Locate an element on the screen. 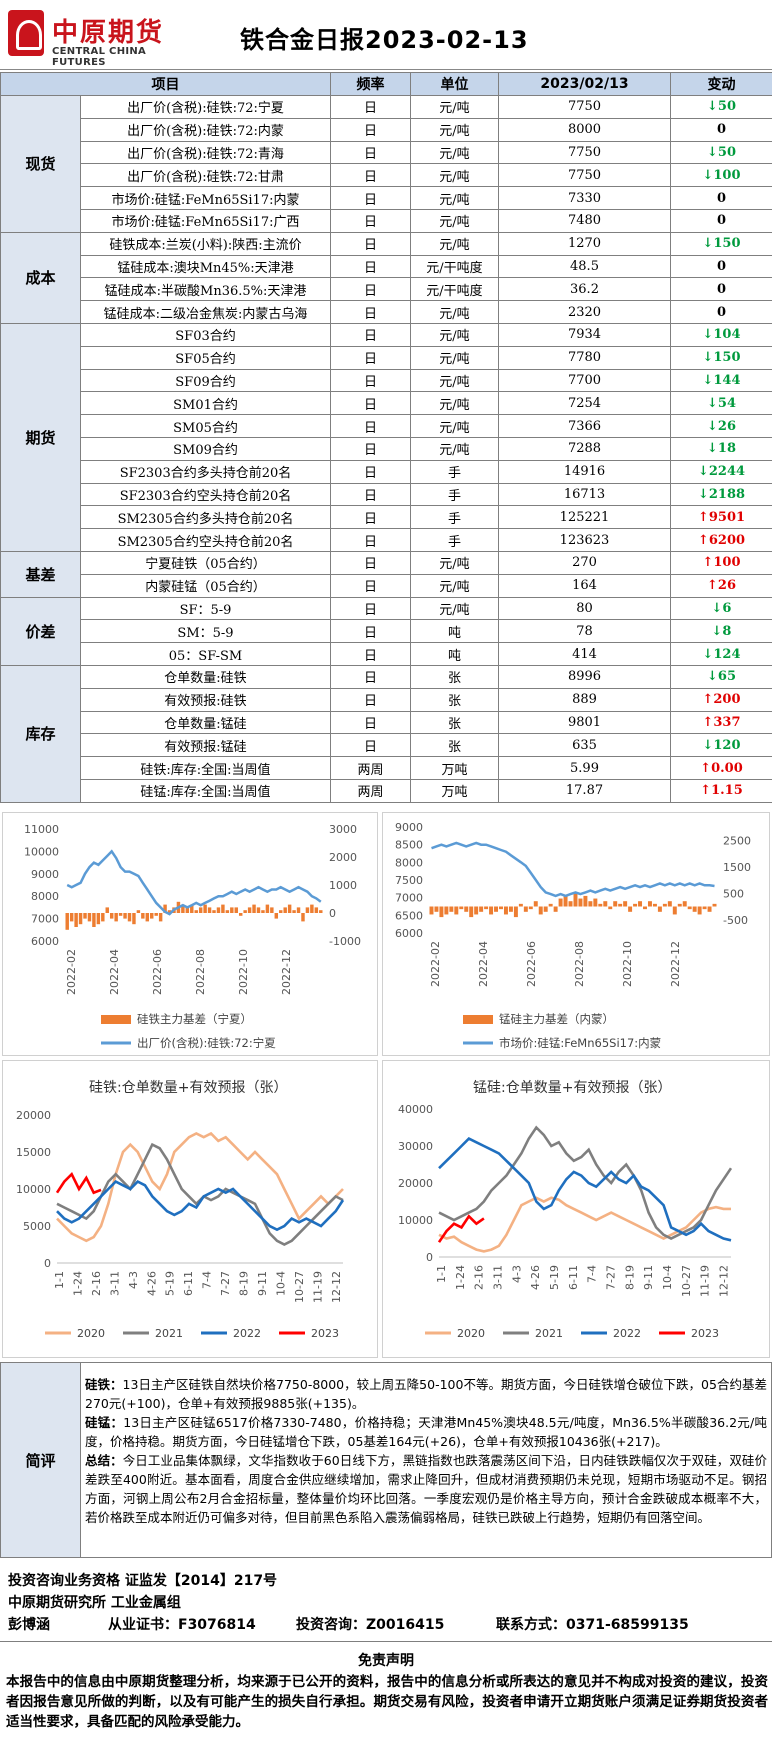 The width and height of the screenshot is (772, 1754). x-tick-label: 2-16 is located at coordinates (479, 1277).